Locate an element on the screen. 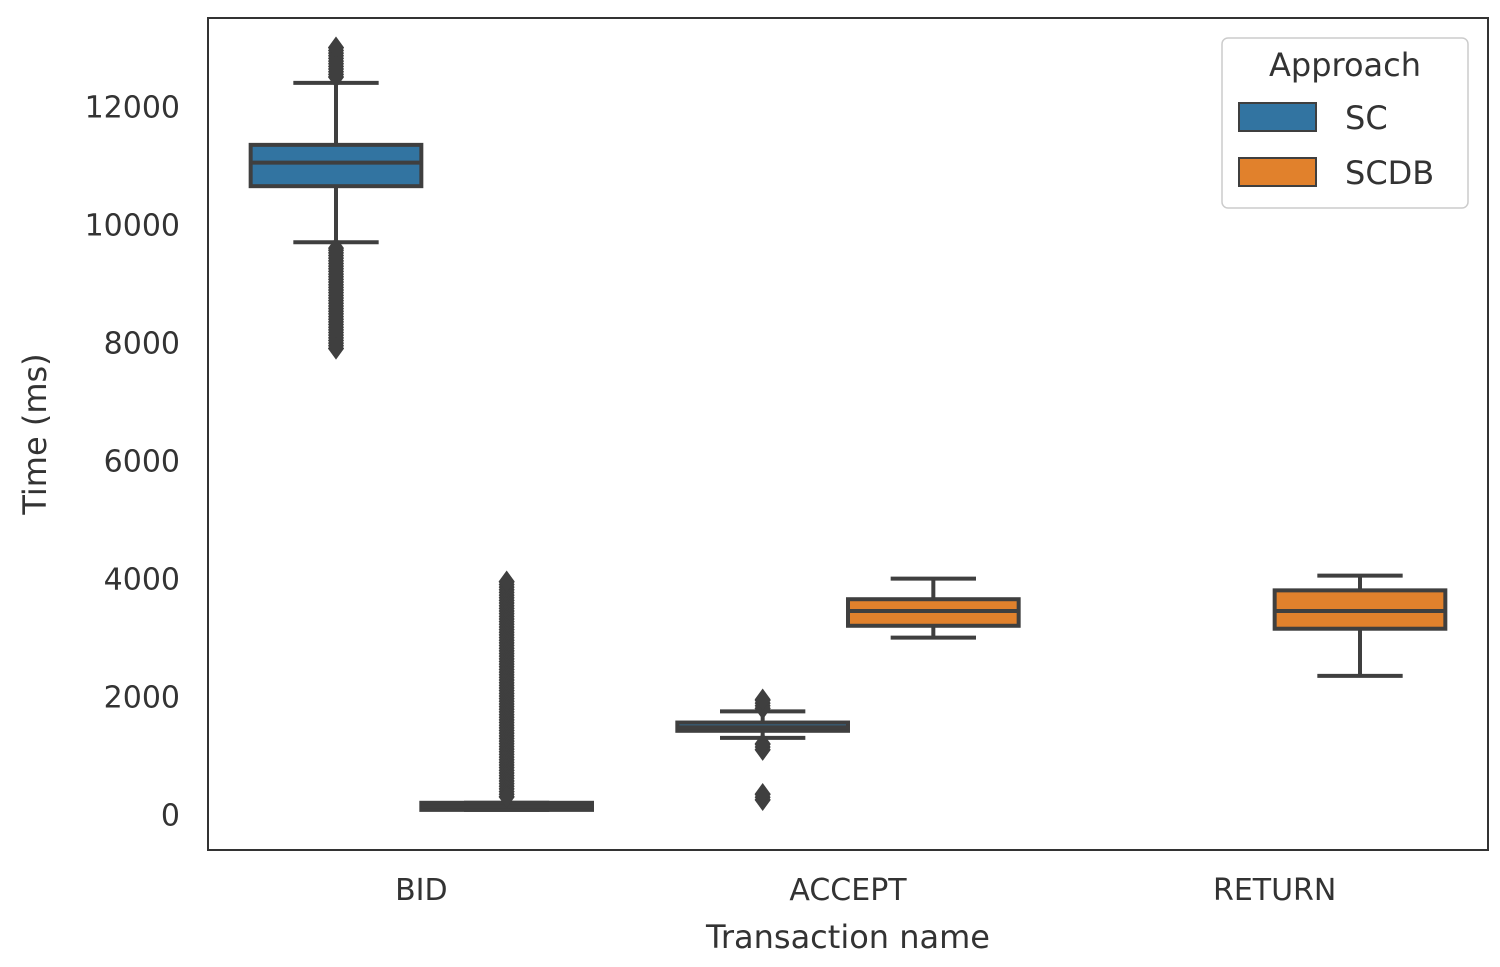 Image resolution: width=1500 pixels, height=967 pixels. y-axis-ticks: 0 2000 4000 6000 8000 10000 12000 is located at coordinates (132, 462).